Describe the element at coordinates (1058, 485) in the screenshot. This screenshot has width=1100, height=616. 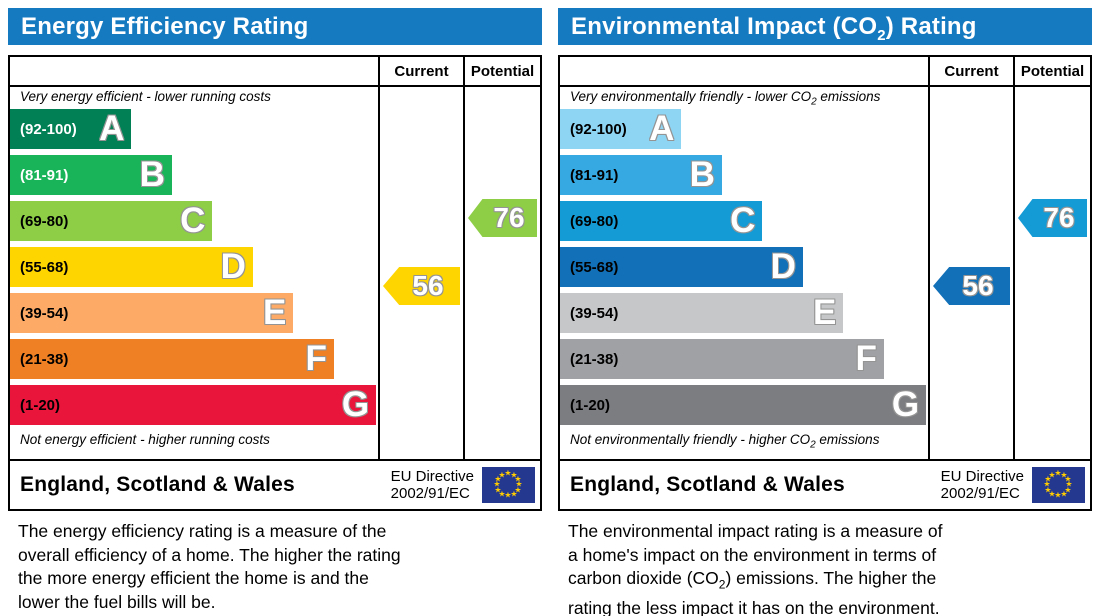
I see `eu-flag-icon` at that location.